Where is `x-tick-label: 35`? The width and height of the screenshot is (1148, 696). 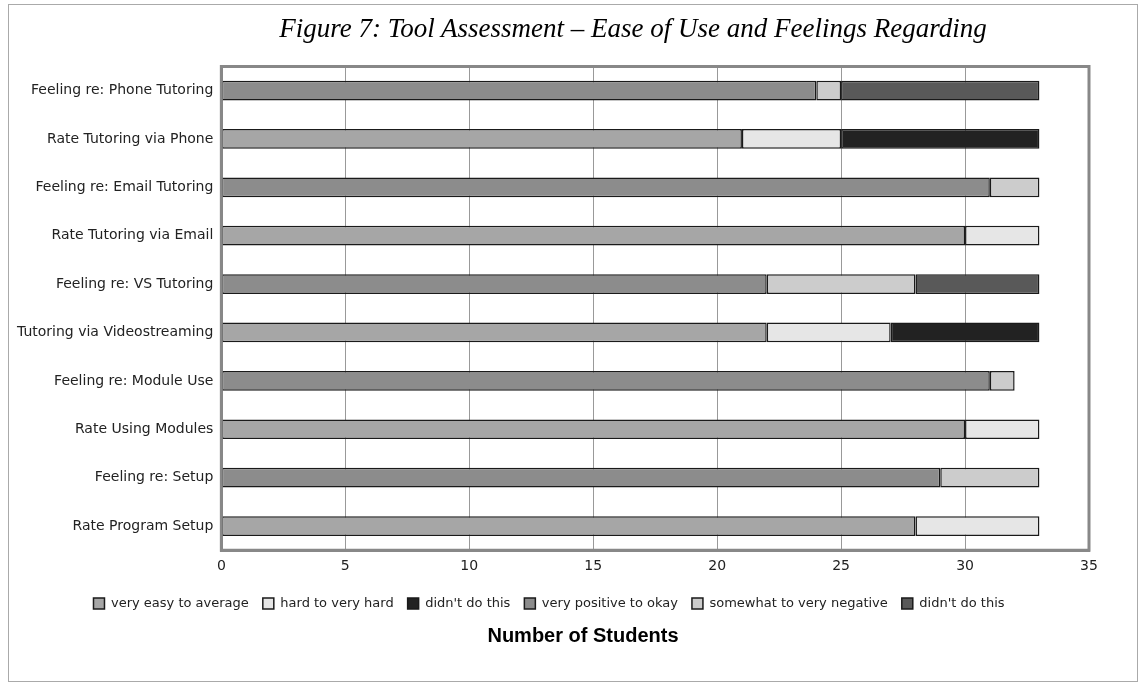
x-tick-label: 35 is located at coordinates (1089, 565).